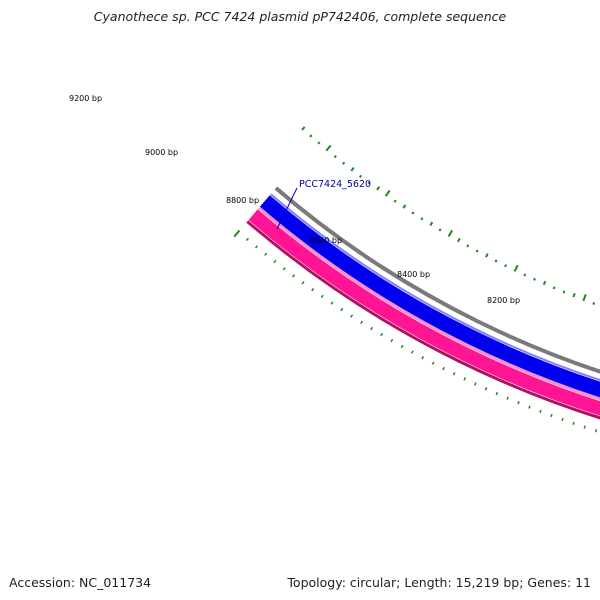 The width and height of the screenshot is (600, 600). Describe the element at coordinates (287, 208) in the screenshot. I see `gene-leader-line` at that location.